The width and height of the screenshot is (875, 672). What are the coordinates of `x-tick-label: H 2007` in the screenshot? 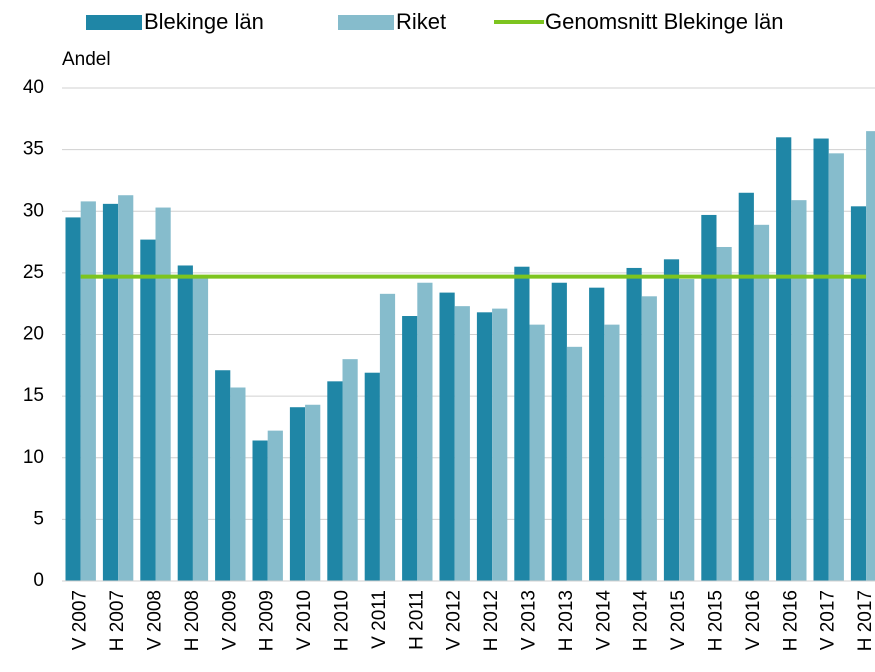 It's located at (117, 620).